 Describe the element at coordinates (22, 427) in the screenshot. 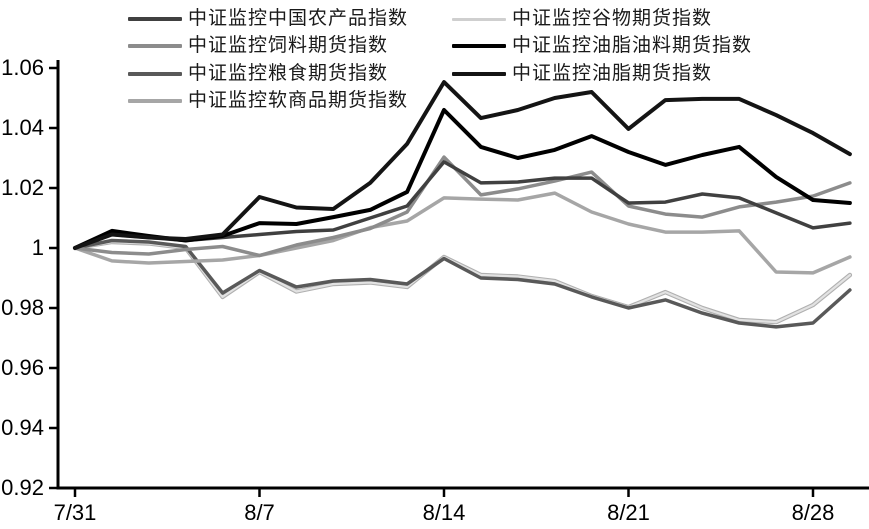

I see `y-tick-label: 0.94` at that location.